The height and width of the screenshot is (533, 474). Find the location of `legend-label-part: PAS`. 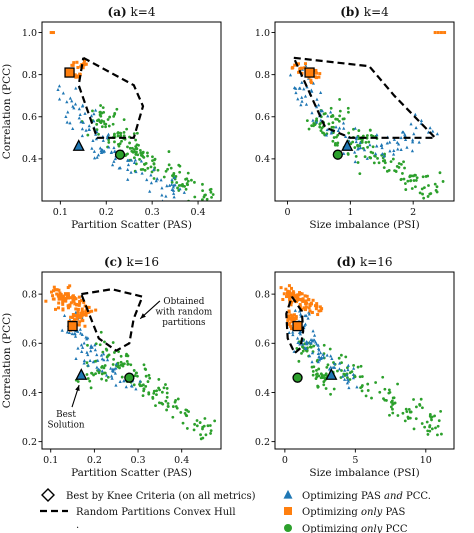

legend-label-part: PAS is located at coordinates (393, 512).